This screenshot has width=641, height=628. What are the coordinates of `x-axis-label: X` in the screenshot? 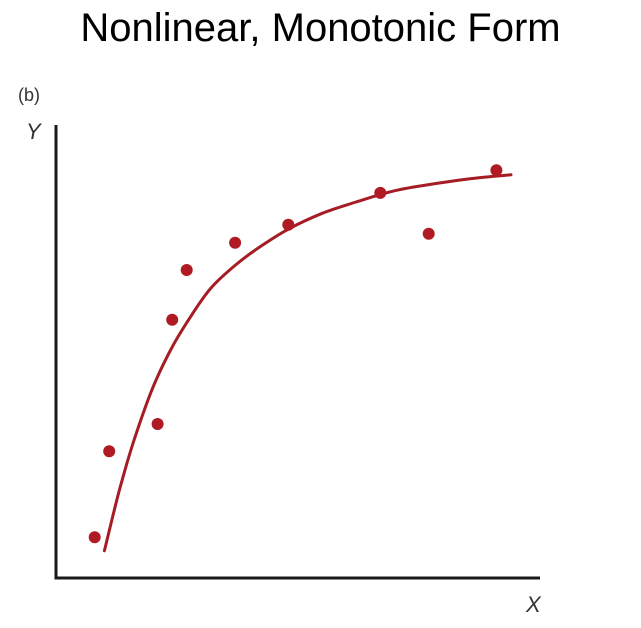 It's located at (533, 604).